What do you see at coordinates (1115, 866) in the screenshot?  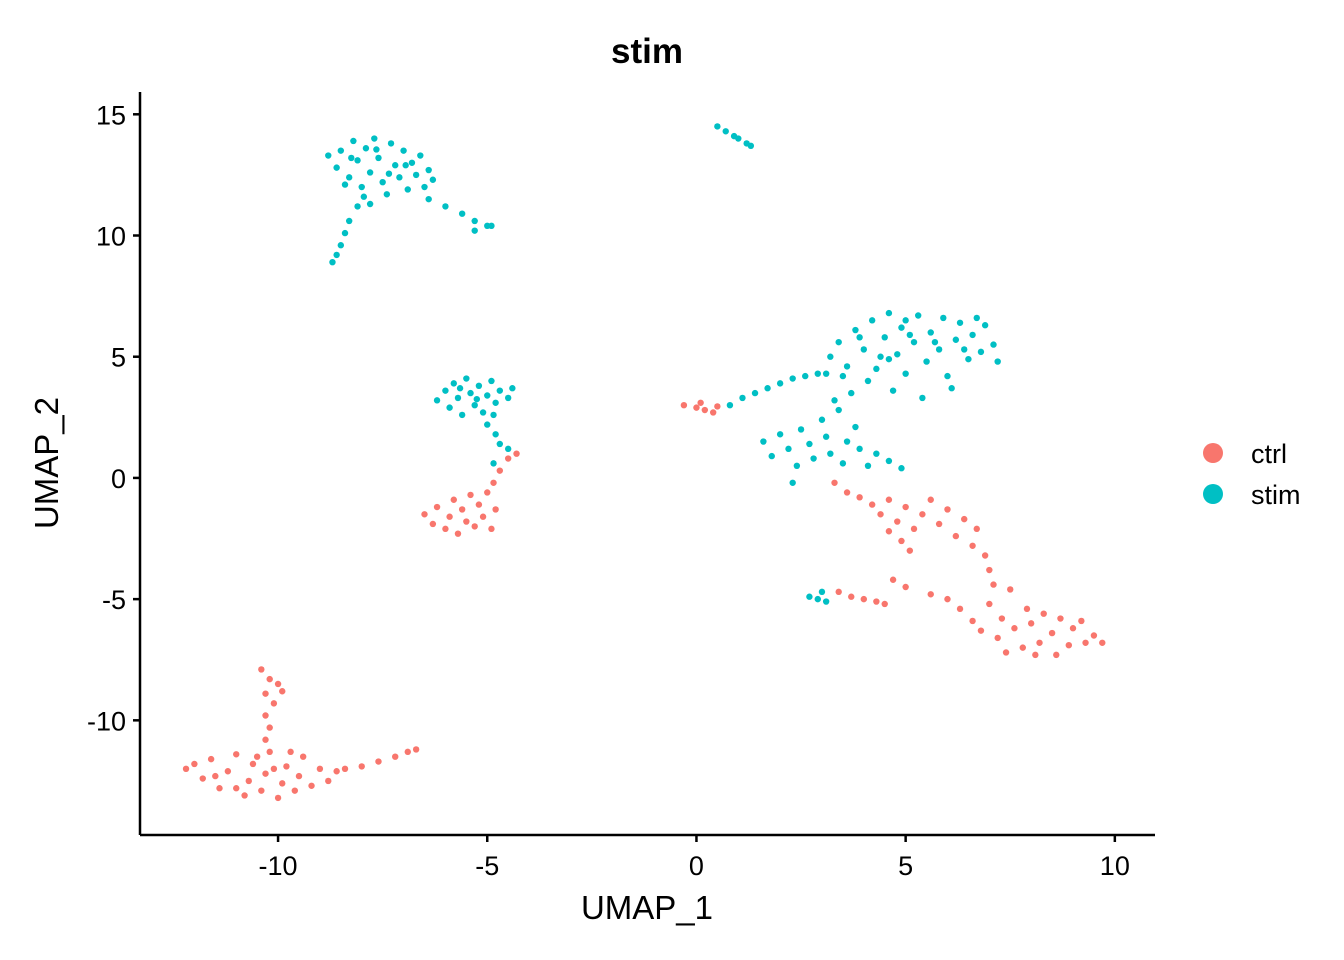 I see `x-tick-label: 10` at bounding box center [1115, 866].